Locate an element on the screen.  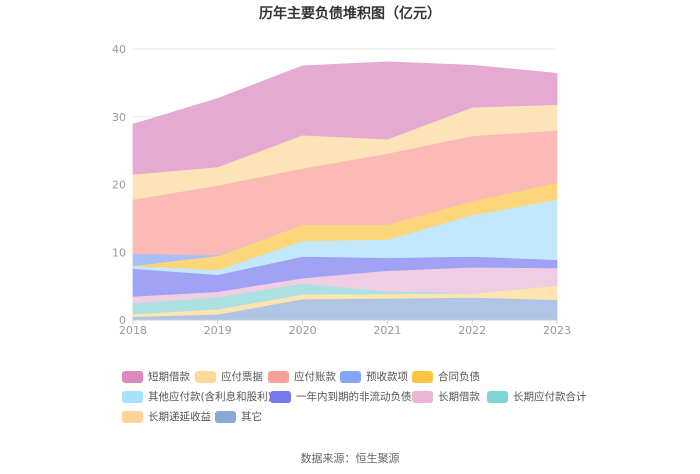
y-tick-label: 0 is located at coordinates (122, 320).